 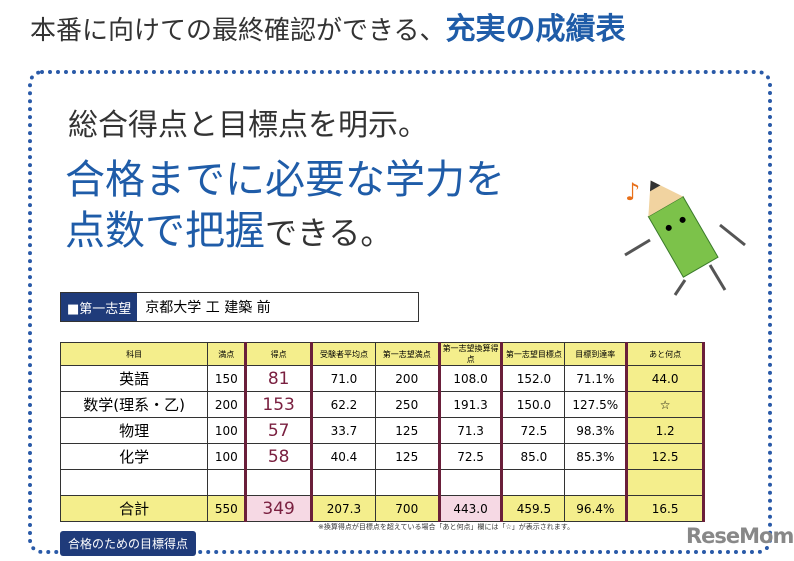 What do you see at coordinates (279, 430) in the screenshot?
I see `cell: 57` at bounding box center [279, 430].